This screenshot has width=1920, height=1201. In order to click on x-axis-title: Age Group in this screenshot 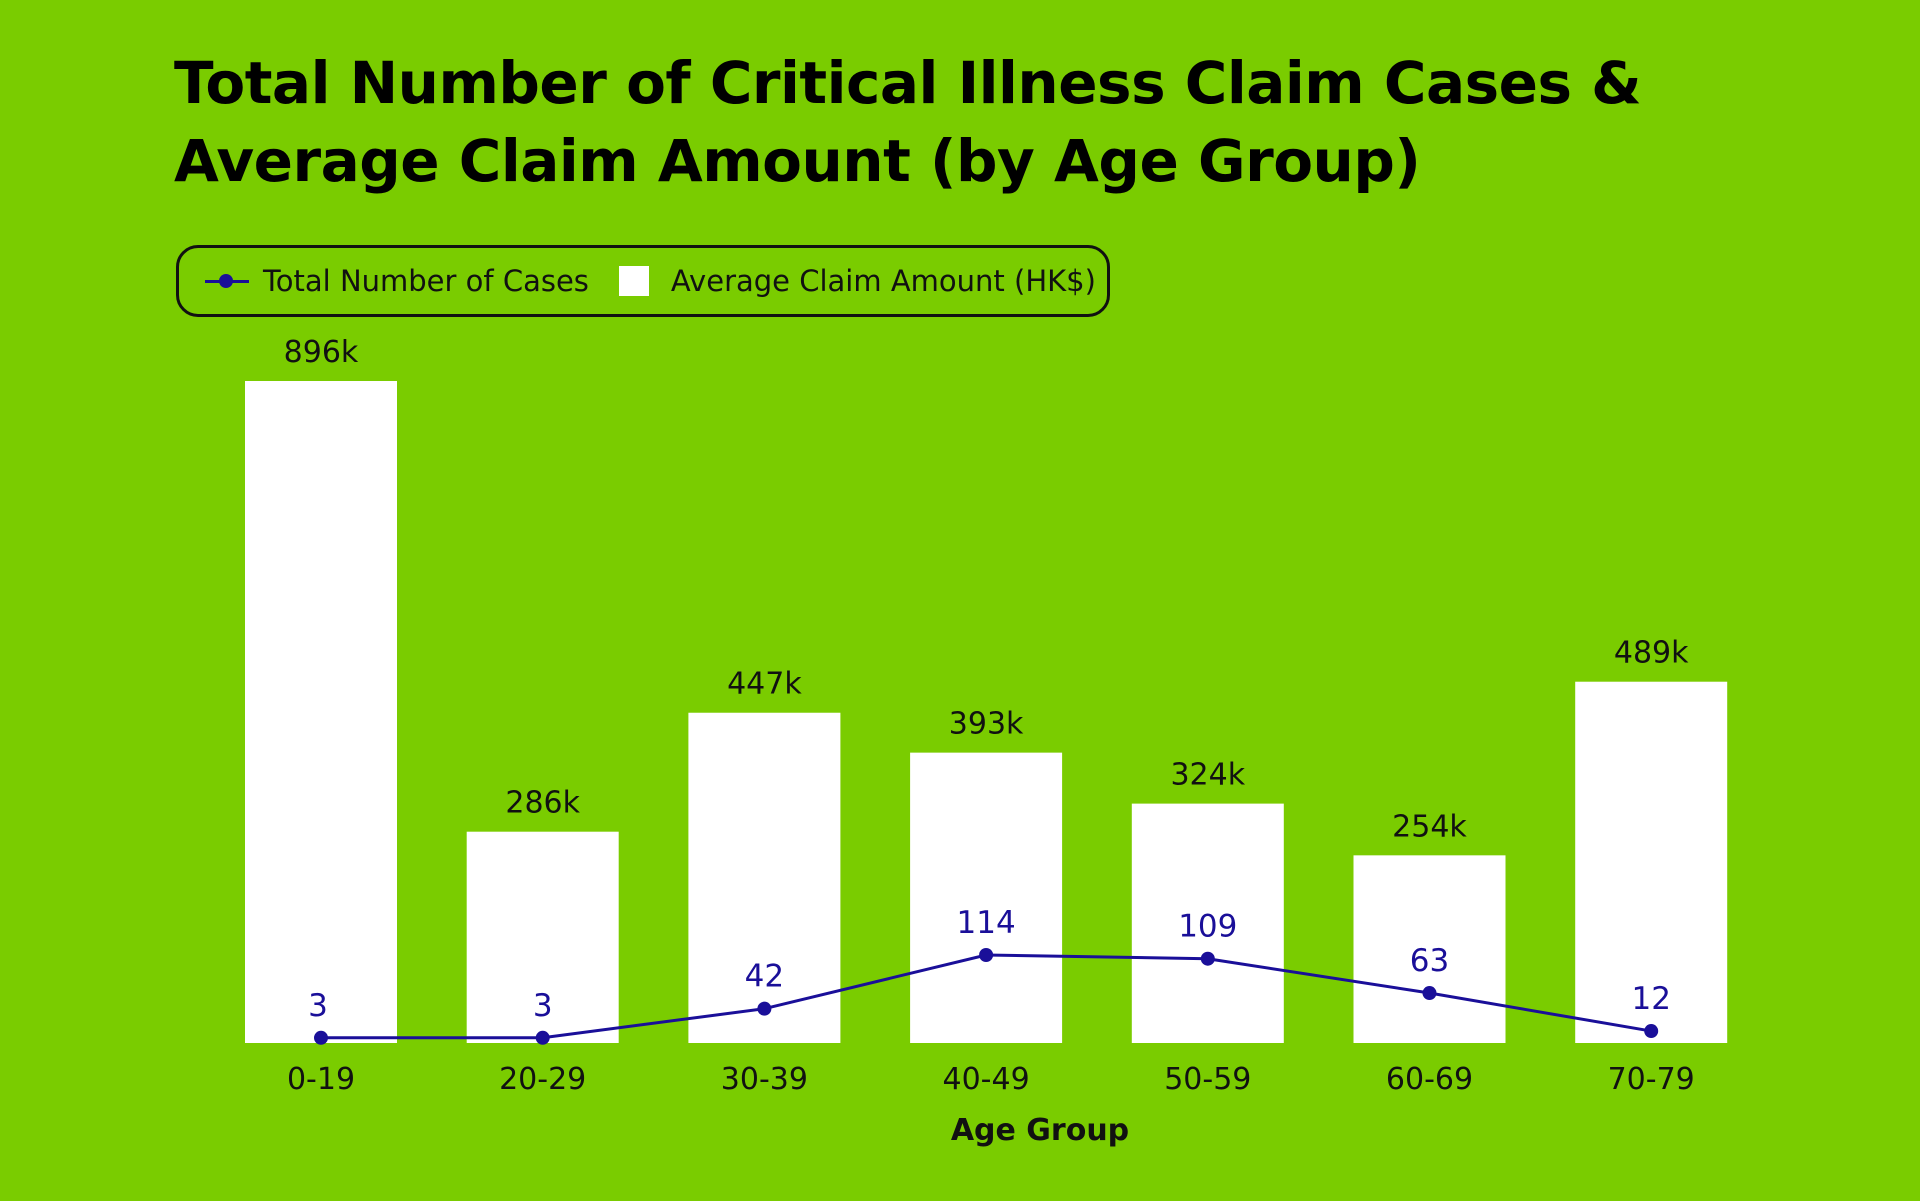, I will do `click(1040, 1130)`.